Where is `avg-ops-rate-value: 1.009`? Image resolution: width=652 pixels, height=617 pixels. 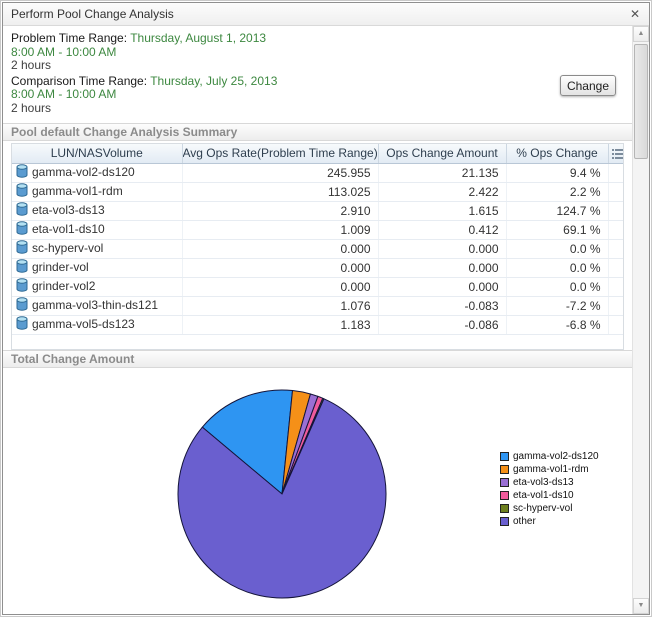 avg-ops-rate-value: 1.009 is located at coordinates (280, 230).